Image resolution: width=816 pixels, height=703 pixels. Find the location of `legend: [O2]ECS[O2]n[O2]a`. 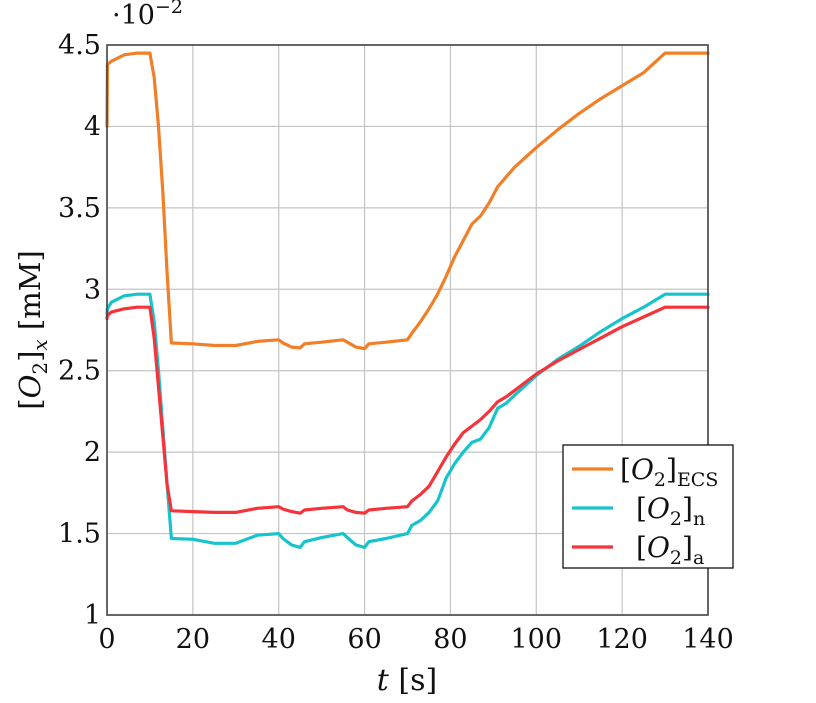

legend: [O2]ECS[O2]n[O2]a is located at coordinates (648, 506).